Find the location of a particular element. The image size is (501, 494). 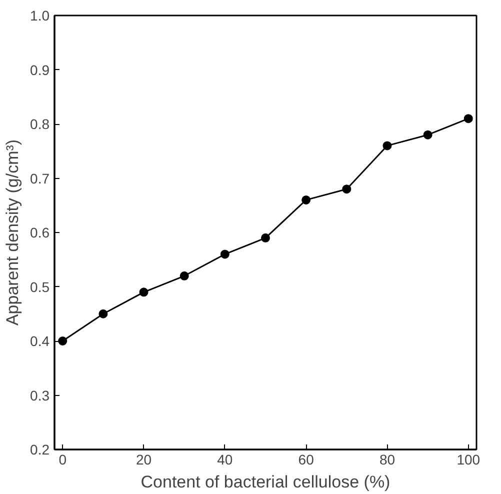

x-tick-label: 0 is located at coordinates (62, 460).